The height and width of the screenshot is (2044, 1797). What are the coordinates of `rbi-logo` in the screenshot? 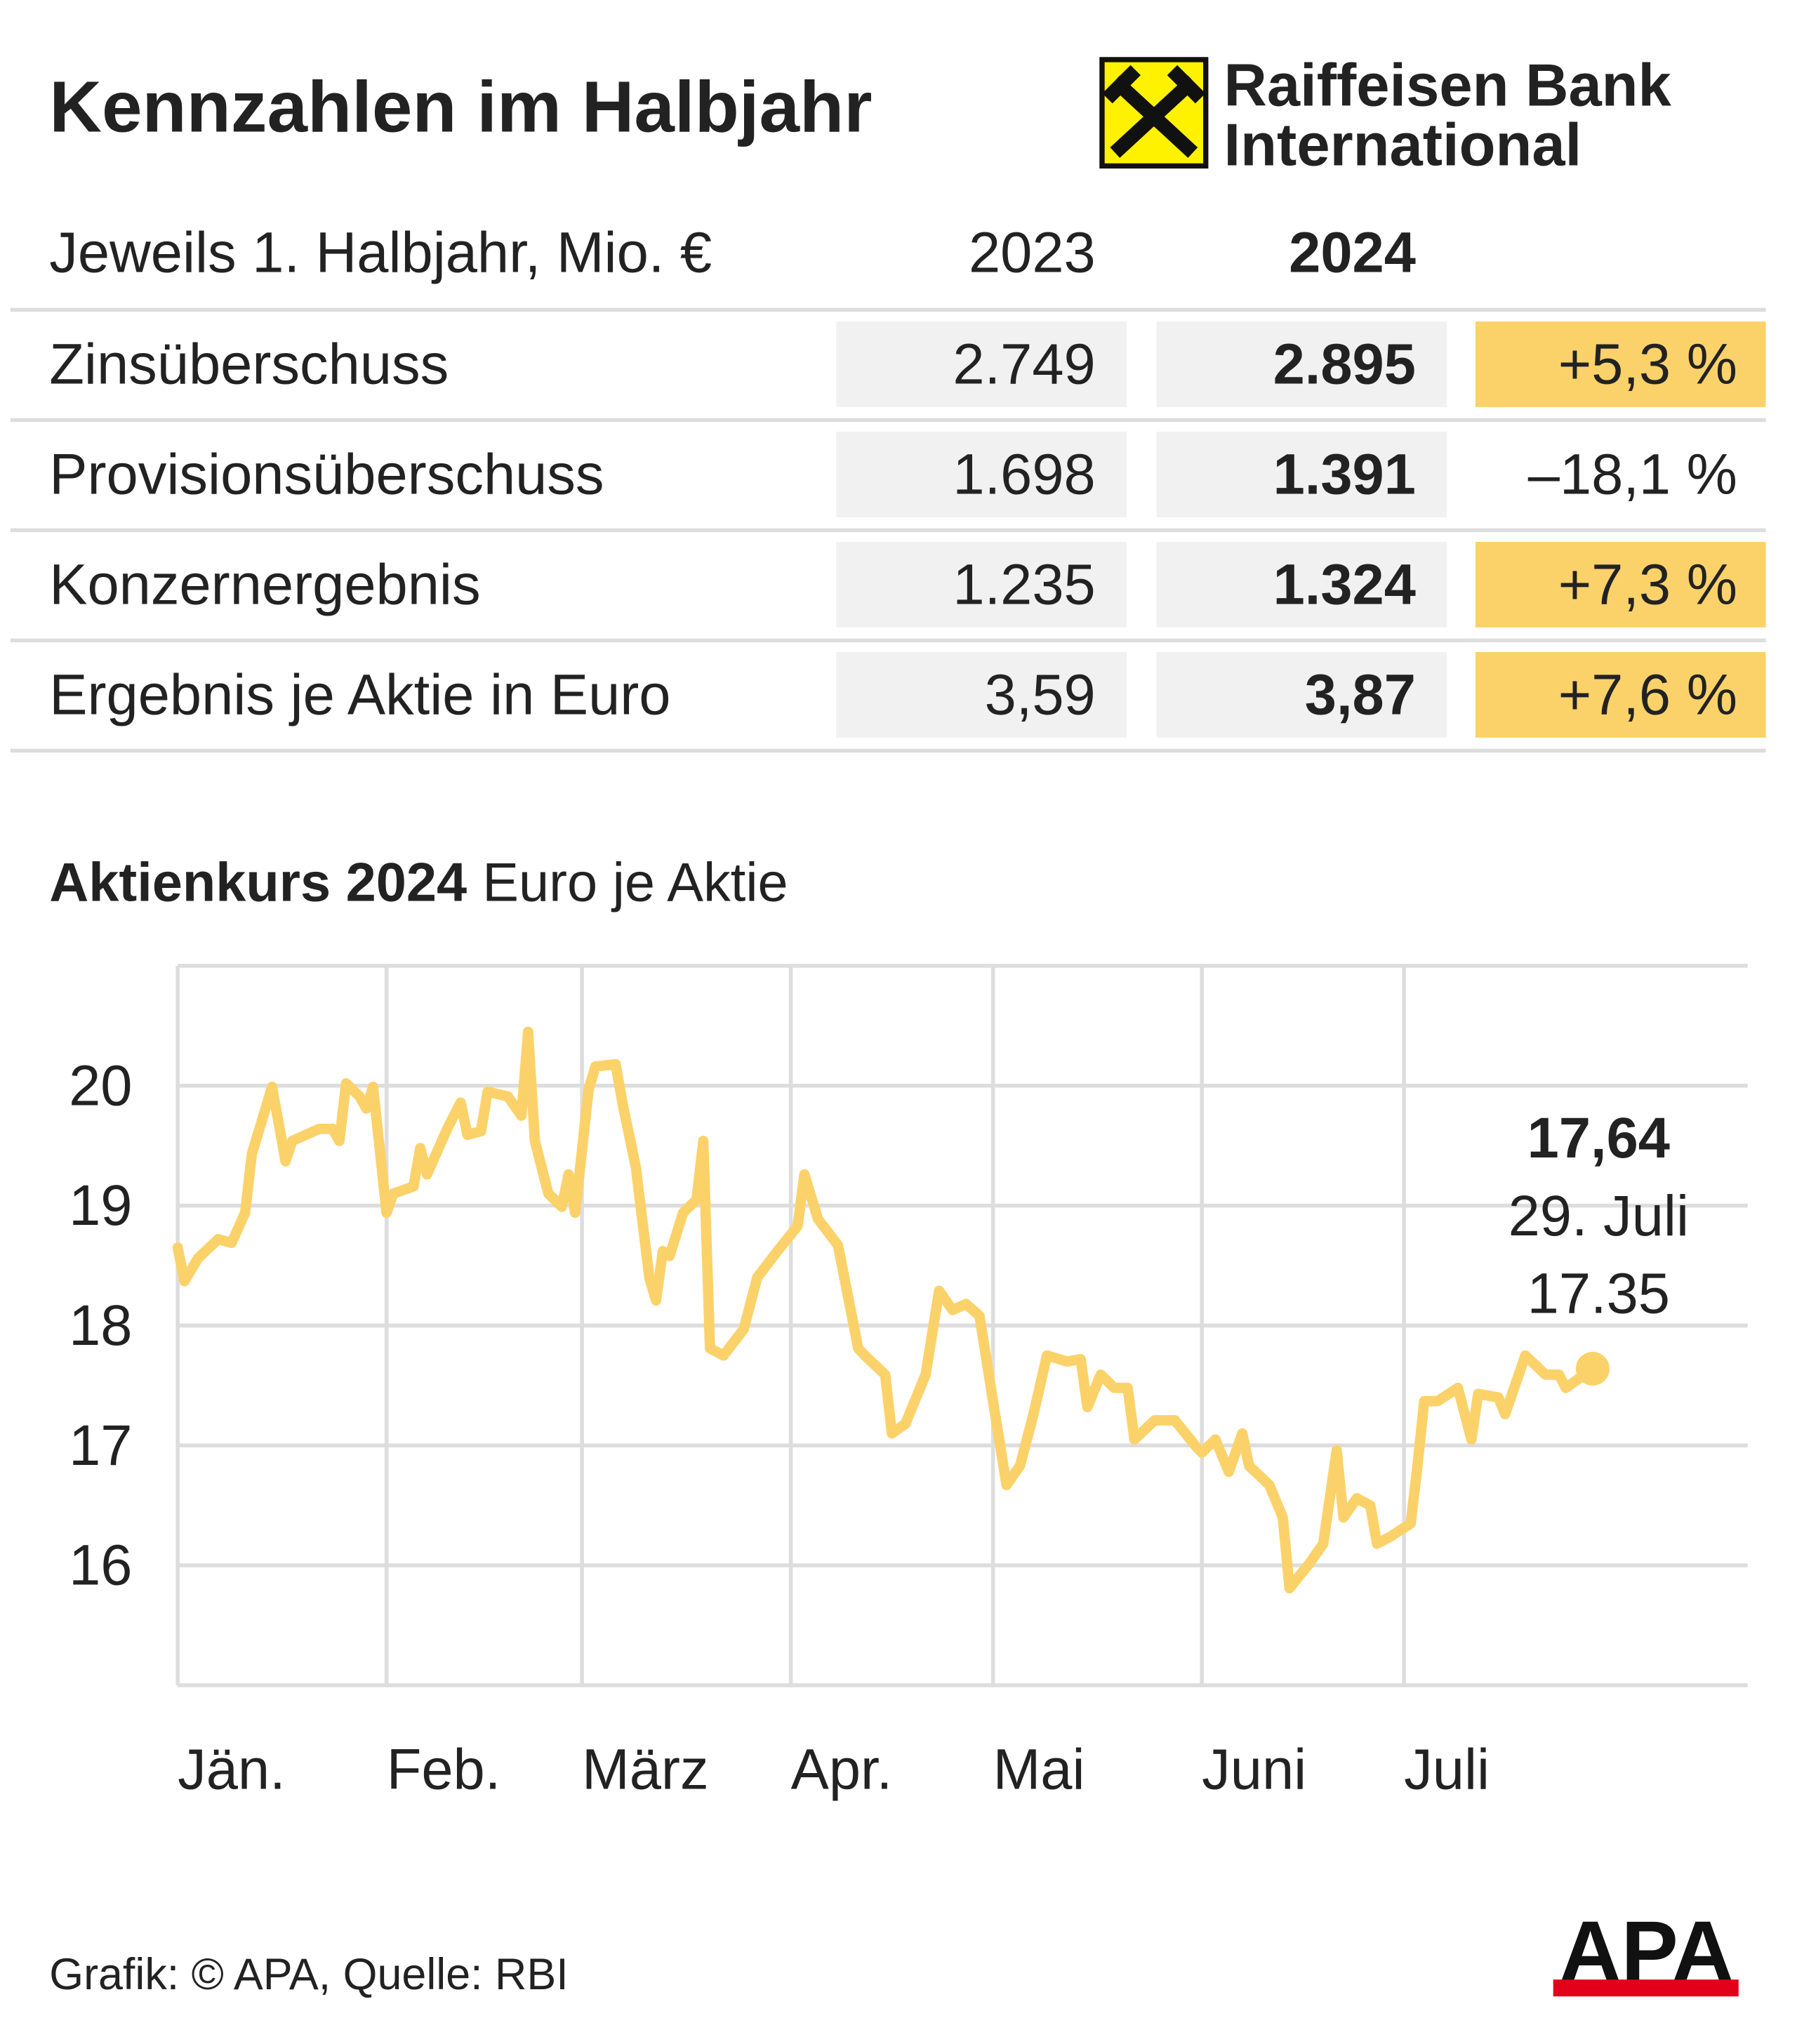 It's located at (1154, 113).